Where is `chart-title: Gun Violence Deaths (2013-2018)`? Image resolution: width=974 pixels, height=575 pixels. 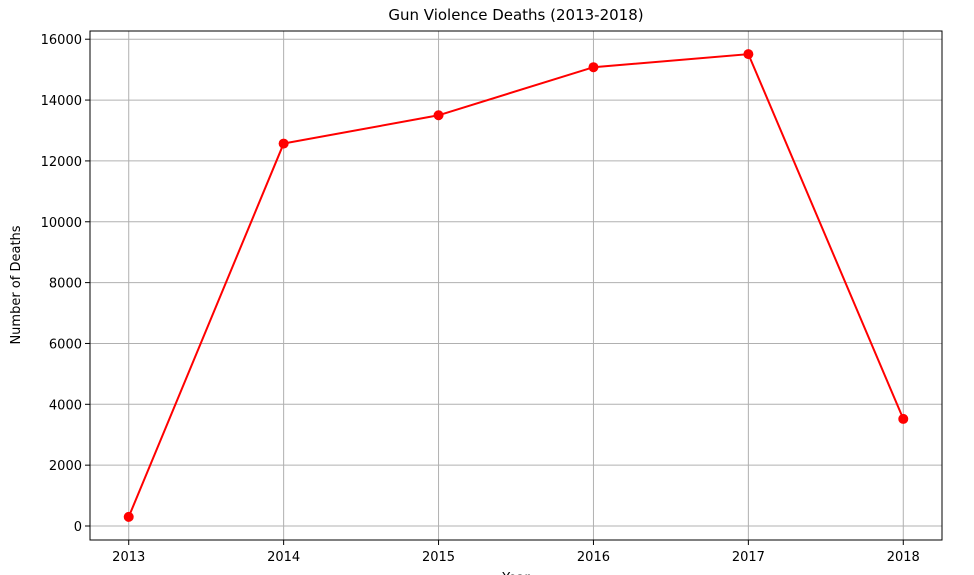
chart-title: Gun Violence Deaths (2013-2018) is located at coordinates (515, 15).